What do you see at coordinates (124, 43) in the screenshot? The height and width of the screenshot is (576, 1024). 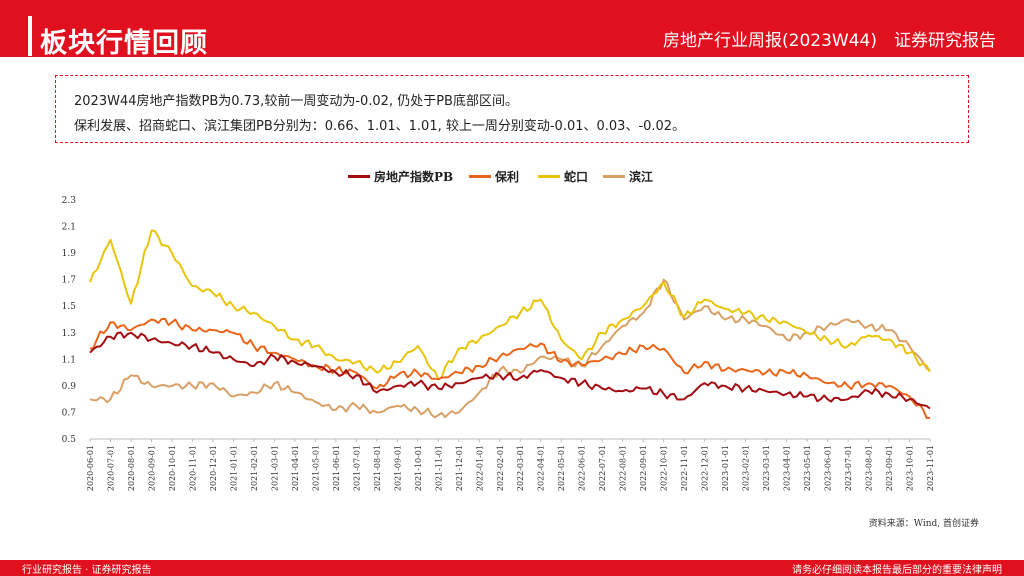 I see `section-title: 板块行情回顾` at bounding box center [124, 43].